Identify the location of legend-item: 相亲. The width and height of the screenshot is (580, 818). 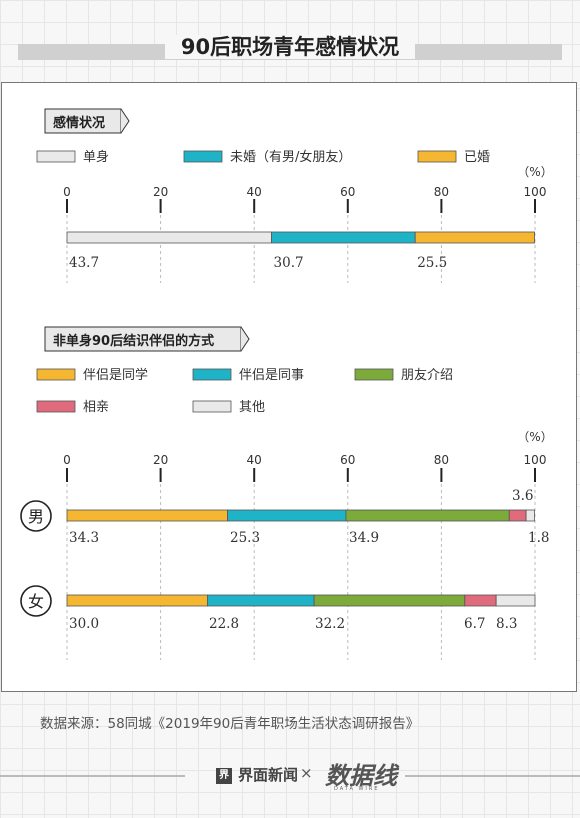
(96, 407).